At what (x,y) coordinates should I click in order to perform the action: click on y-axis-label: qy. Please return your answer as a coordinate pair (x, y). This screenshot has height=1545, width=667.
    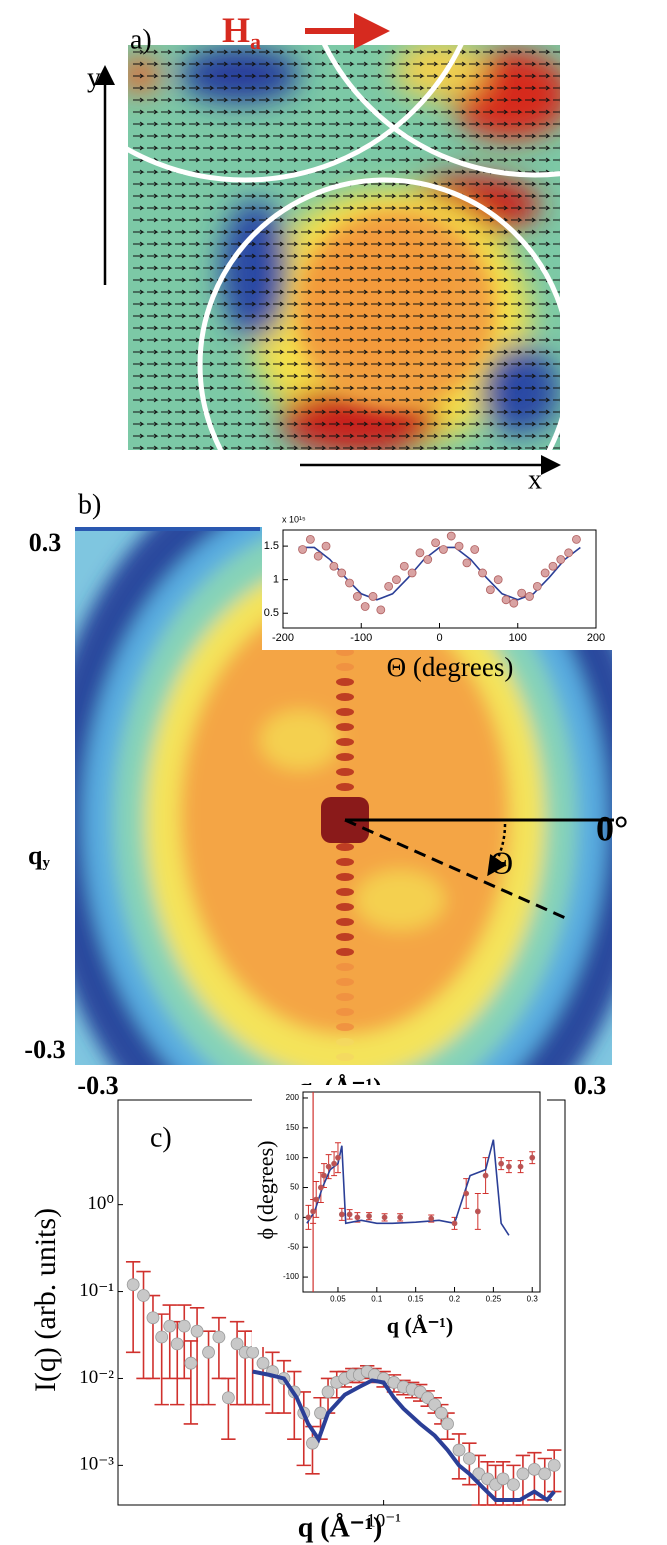
    Looking at the image, I should click on (39, 856).